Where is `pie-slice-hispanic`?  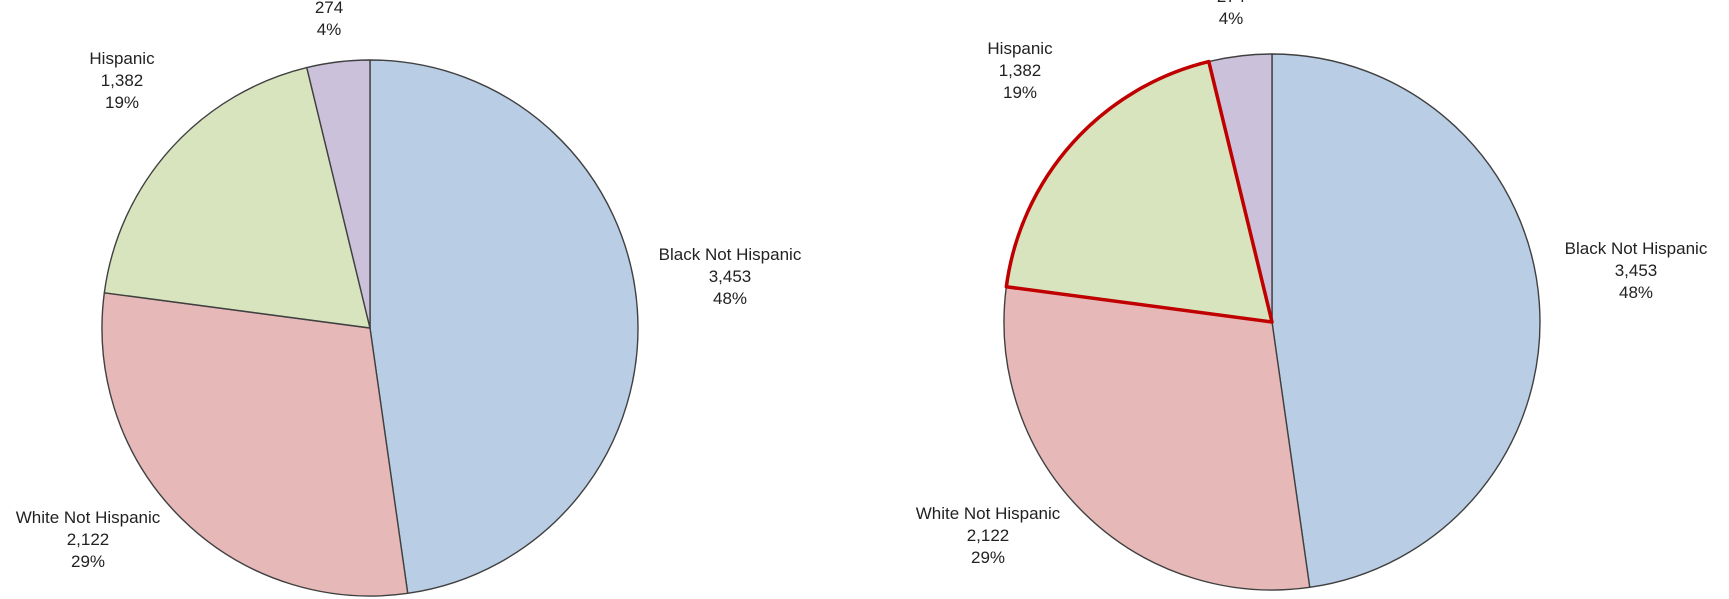 pie-slice-hispanic is located at coordinates (237, 197).